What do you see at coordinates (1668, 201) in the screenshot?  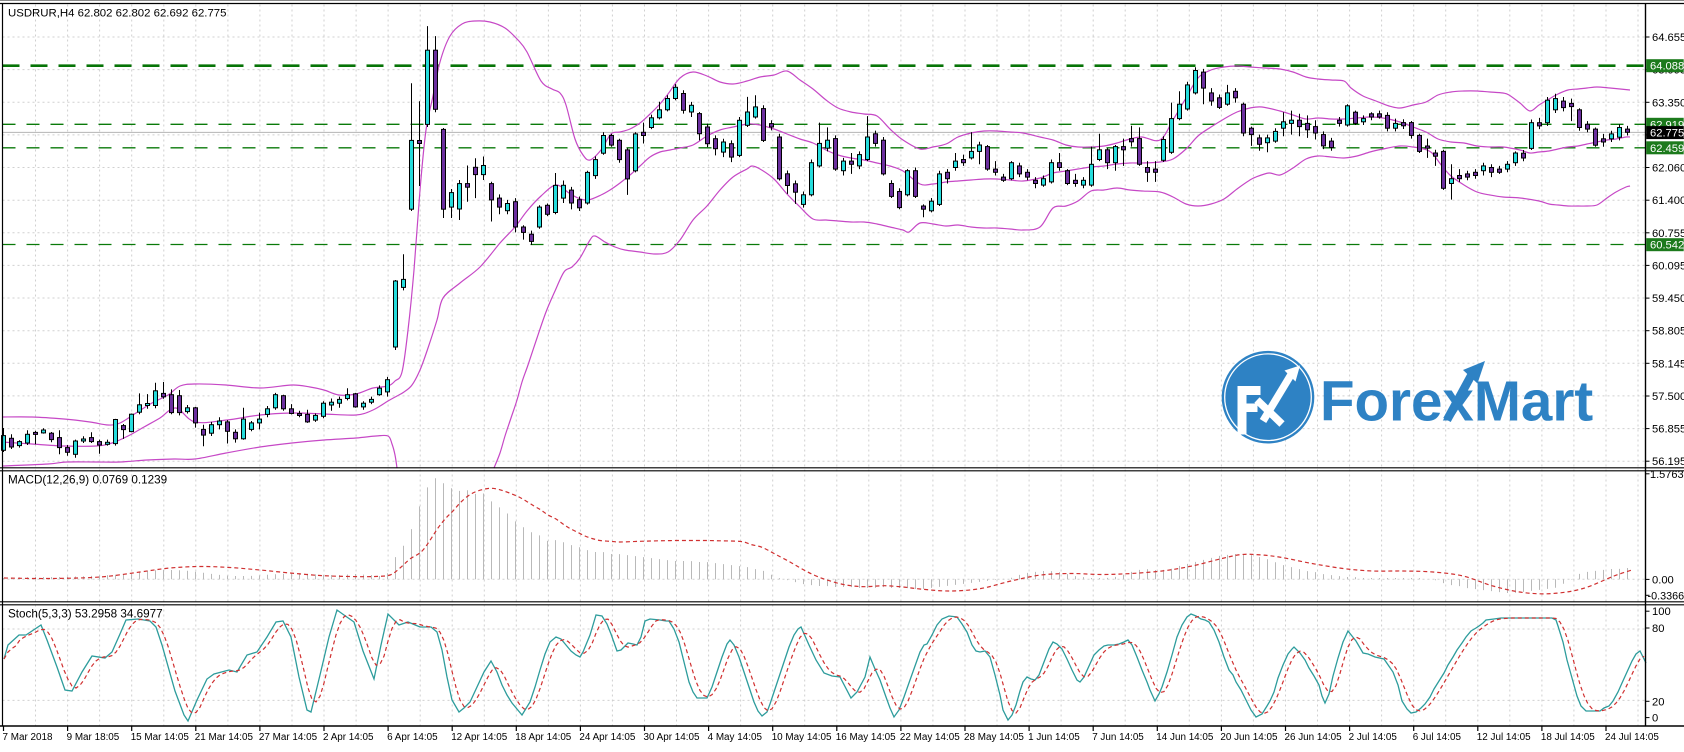 I see `svg-text: 61.400` at bounding box center [1668, 201].